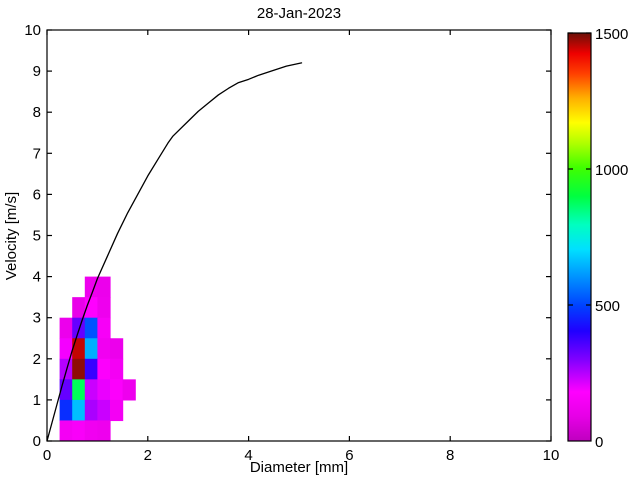 Image resolution: width=640 pixels, height=480 pixels. What do you see at coordinates (37, 318) in the screenshot?
I see `y-tick-label: 3` at bounding box center [37, 318].